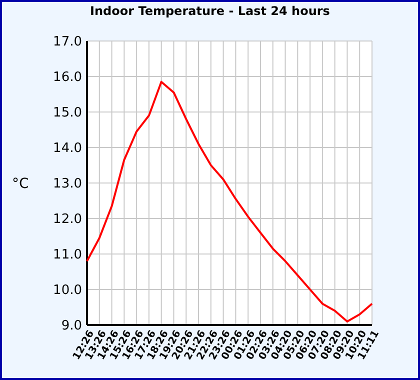  What do you see at coordinates (20, 184) in the screenshot?
I see `y-axis-title: °C` at bounding box center [20, 184].